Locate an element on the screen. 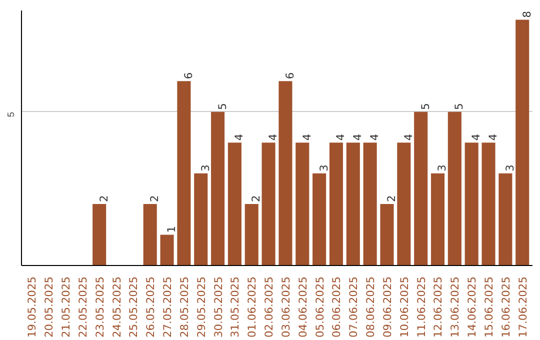 The height and width of the screenshot is (340, 540). data-label: 1 is located at coordinates (171, 229).